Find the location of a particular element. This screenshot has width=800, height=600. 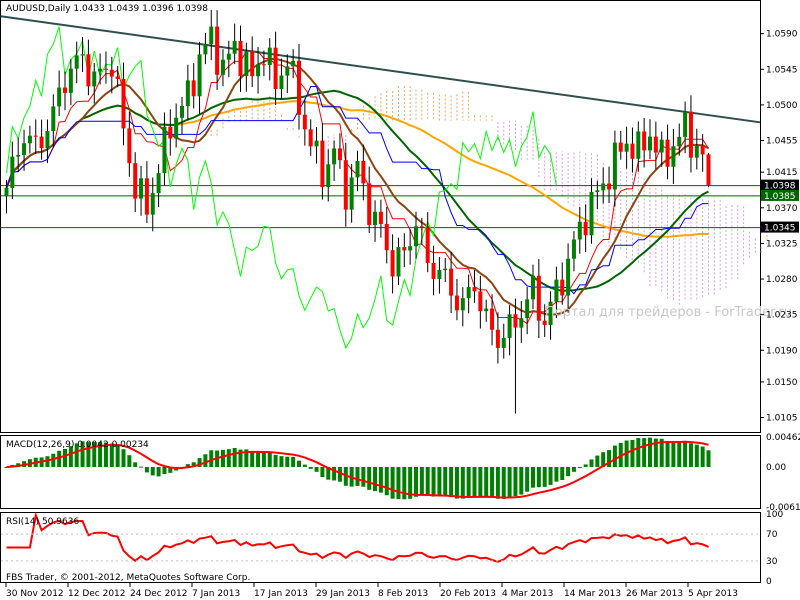

rsi-panel is located at coordinates (380, 547).